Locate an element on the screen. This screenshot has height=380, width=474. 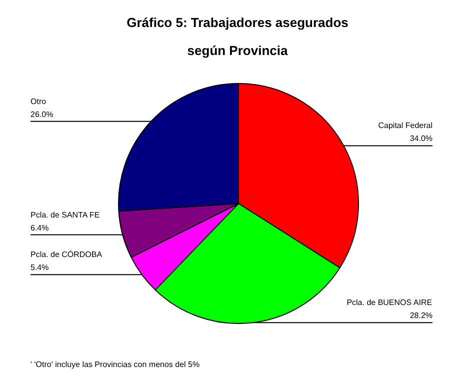
data-label: 34.0% is located at coordinates (421, 139).